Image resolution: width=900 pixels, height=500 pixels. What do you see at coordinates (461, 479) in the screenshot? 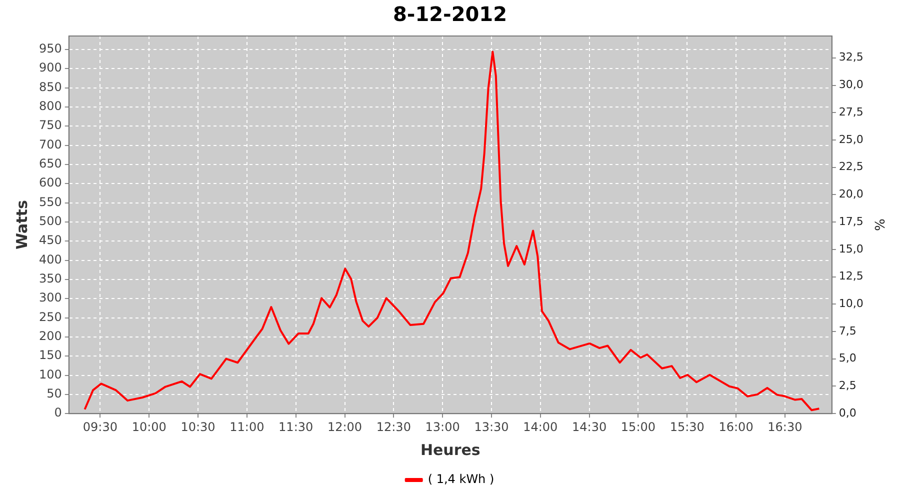
I see `legend-label: ( 1,4 kWh )` at bounding box center [461, 479].